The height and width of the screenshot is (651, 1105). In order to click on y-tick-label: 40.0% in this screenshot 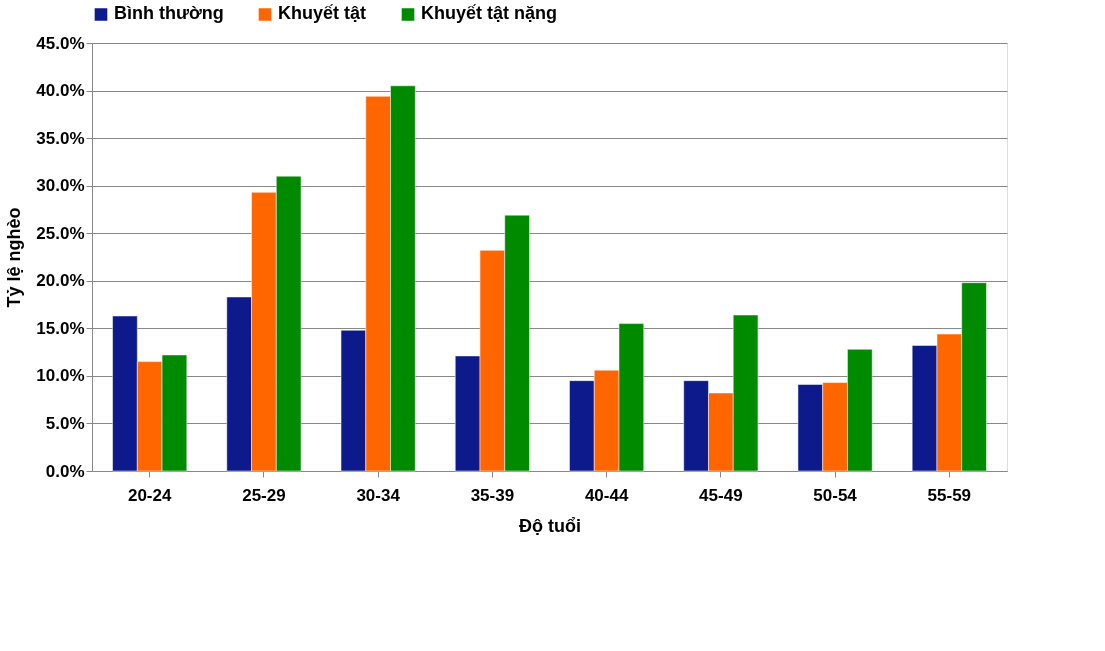, I will do `click(60, 91)`.